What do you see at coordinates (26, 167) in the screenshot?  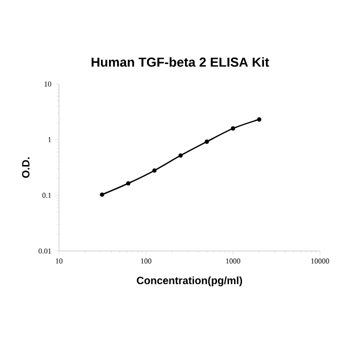 I see `y-axis-title: O.D.` at bounding box center [26, 167].